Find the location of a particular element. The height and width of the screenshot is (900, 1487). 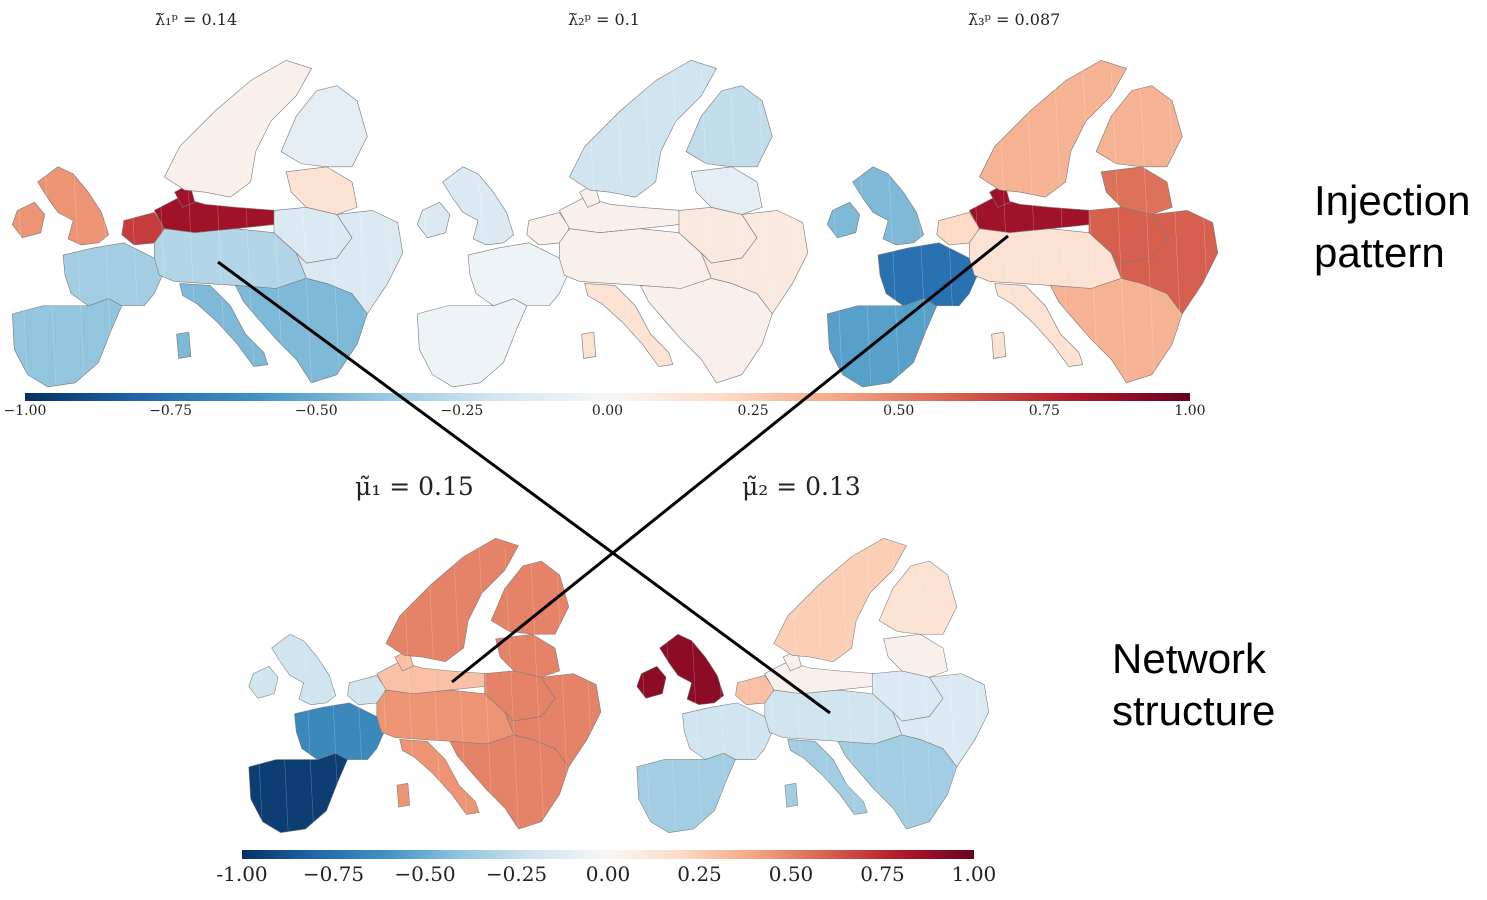

colorbar-tick-label: −0.50 is located at coordinates (316, 411).